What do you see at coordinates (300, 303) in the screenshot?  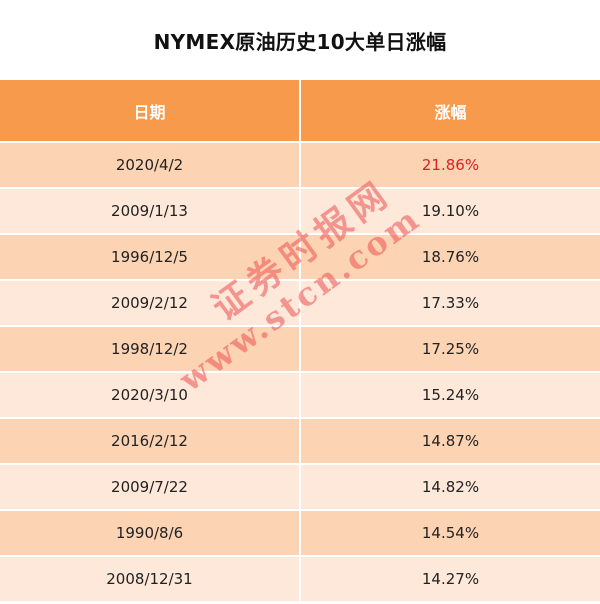 I see `table-row: 2009/2/12 17.33%` at bounding box center [300, 303].